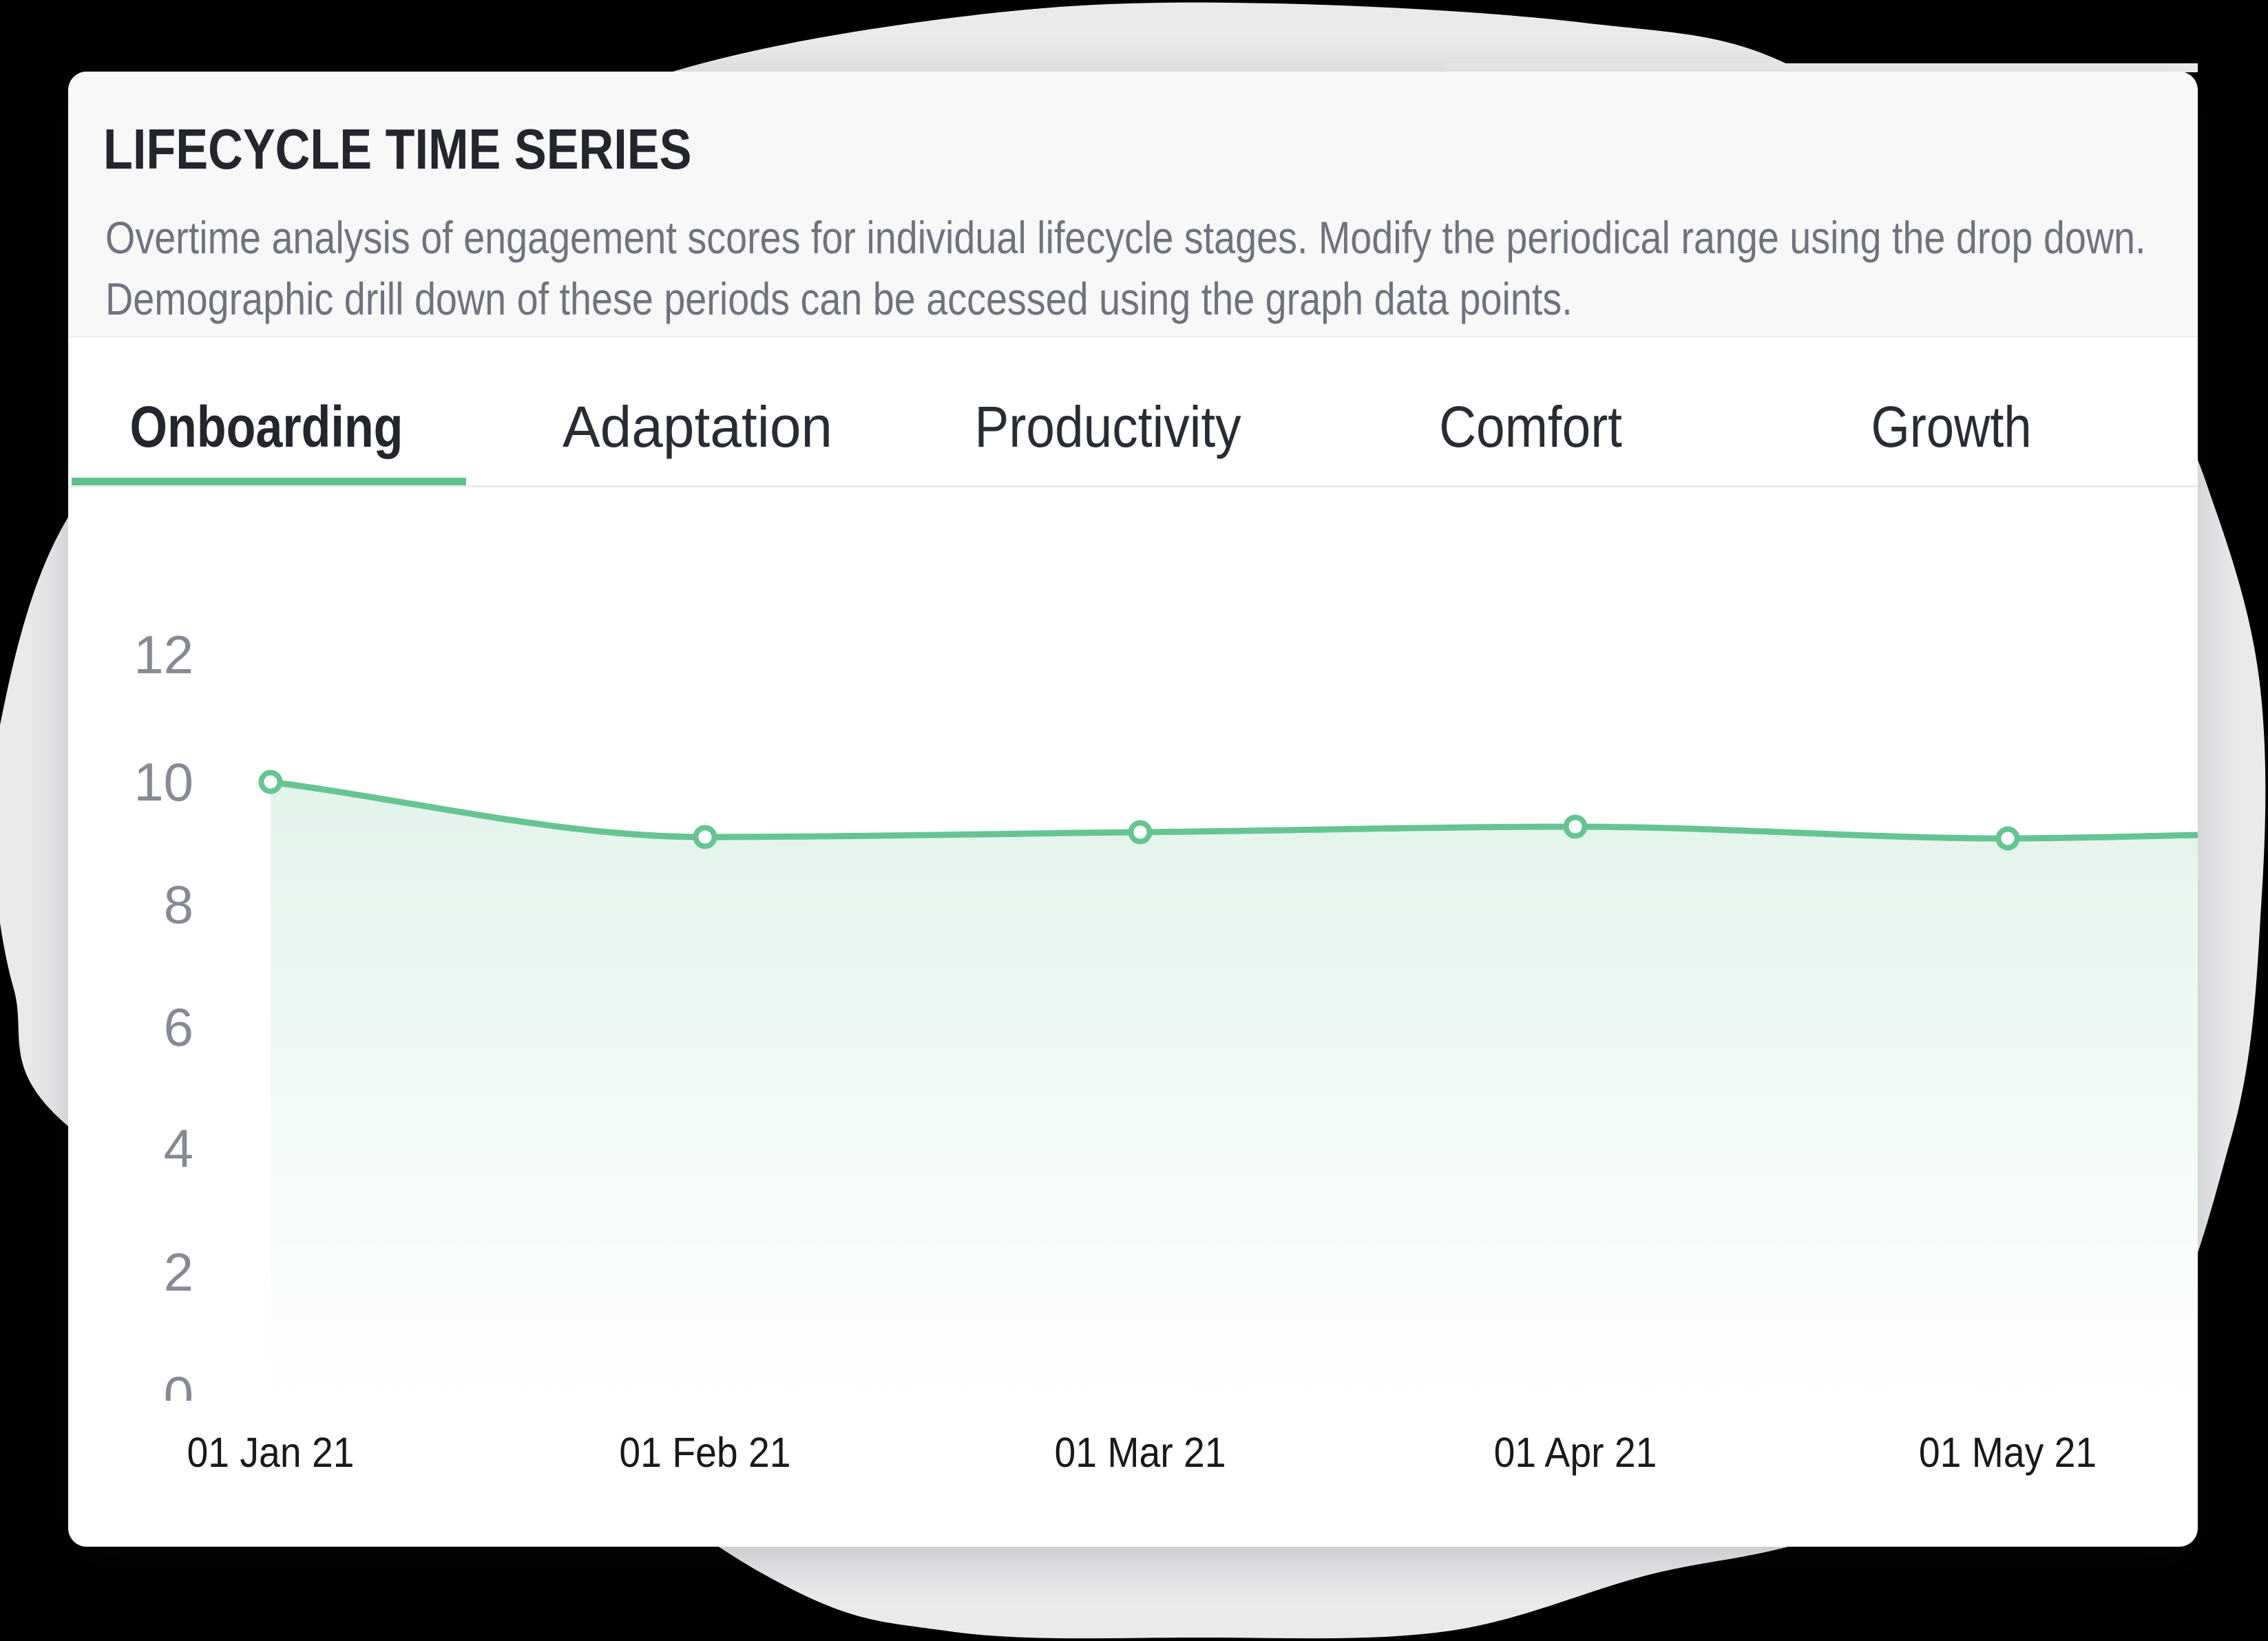  What do you see at coordinates (178, 1148) in the screenshot?
I see `svg-text: 4` at bounding box center [178, 1148].